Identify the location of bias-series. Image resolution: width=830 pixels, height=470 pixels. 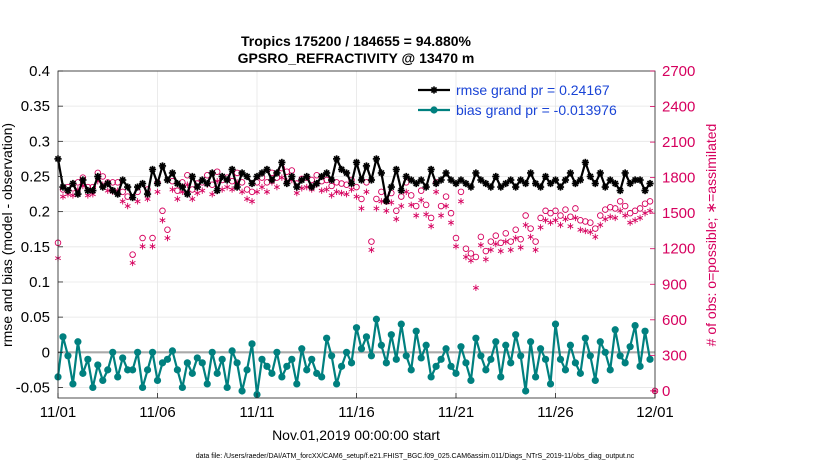
(354, 357).